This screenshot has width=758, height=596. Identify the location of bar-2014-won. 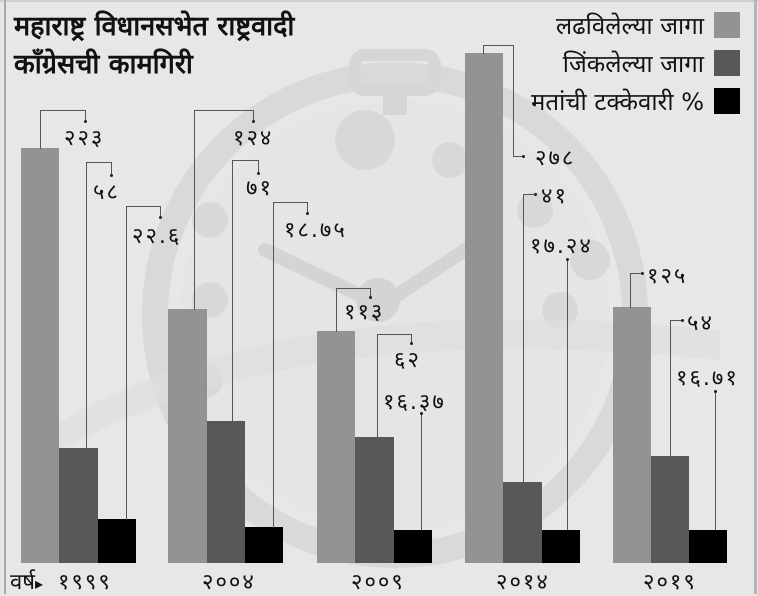
(522, 522).